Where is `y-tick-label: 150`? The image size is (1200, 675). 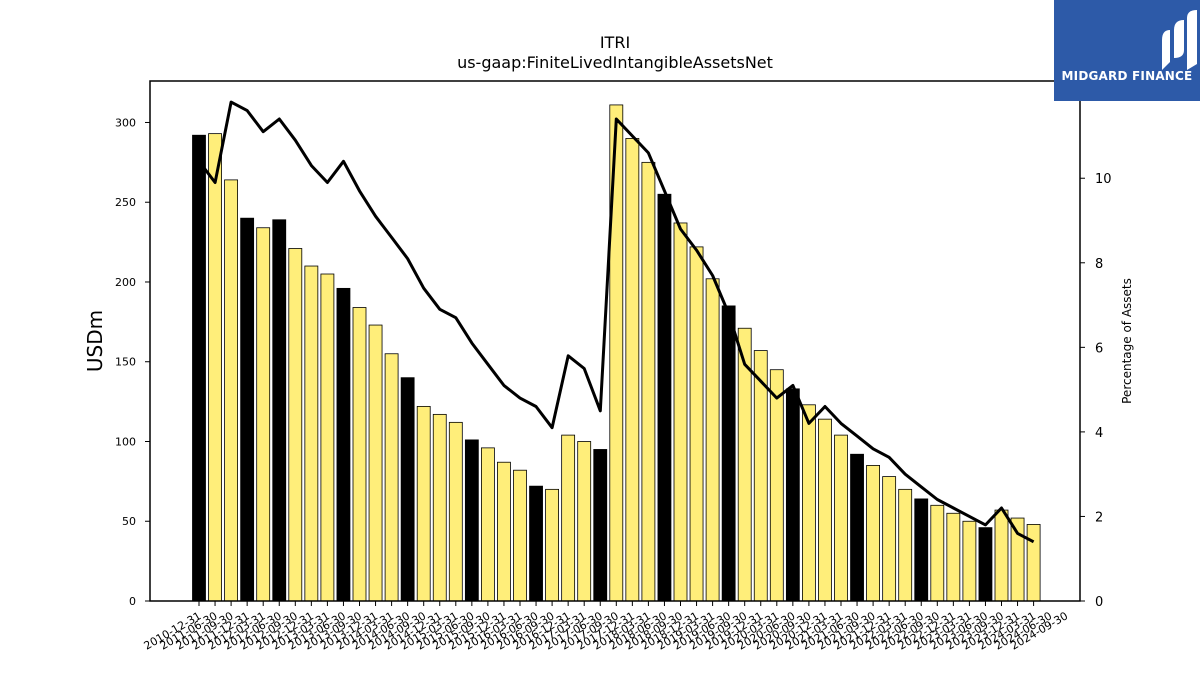
y-tick-label: 150 is located at coordinates (125, 362).